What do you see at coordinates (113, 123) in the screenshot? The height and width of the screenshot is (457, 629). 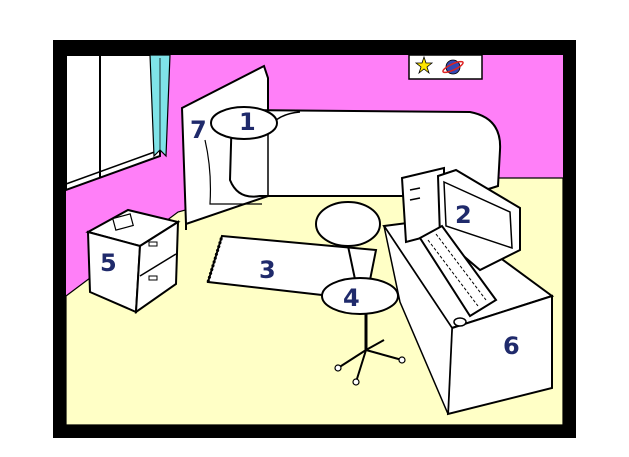 I see `window` at bounding box center [113, 123].